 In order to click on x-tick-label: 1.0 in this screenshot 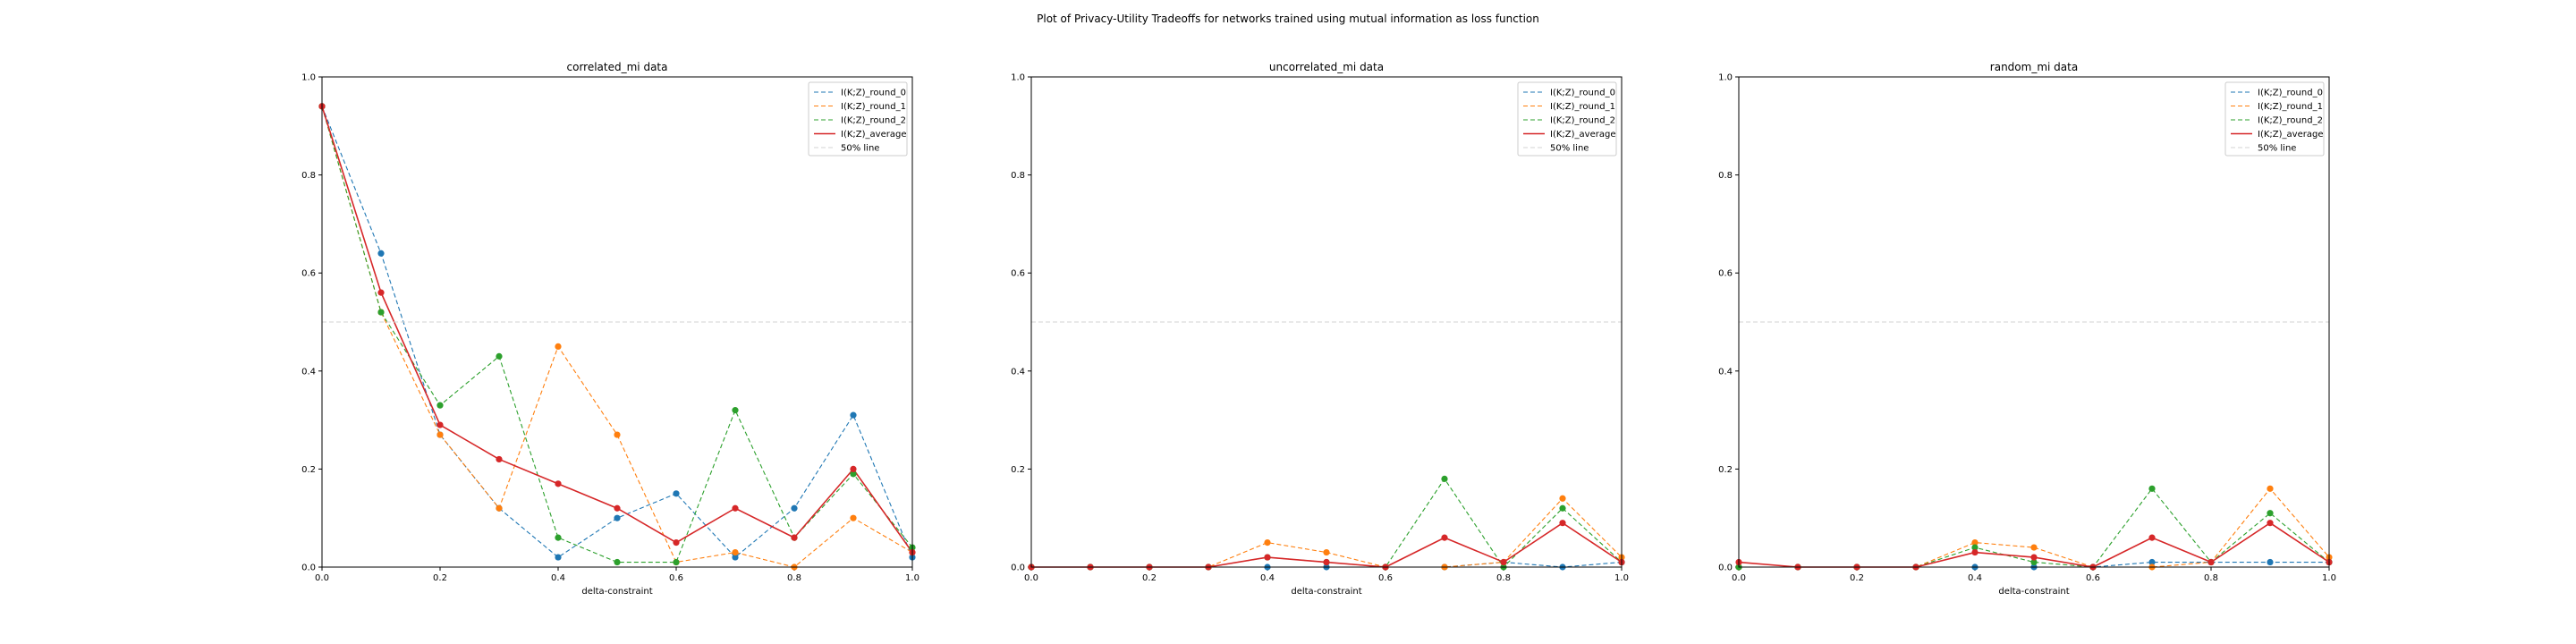, I will do `click(1621, 578)`.